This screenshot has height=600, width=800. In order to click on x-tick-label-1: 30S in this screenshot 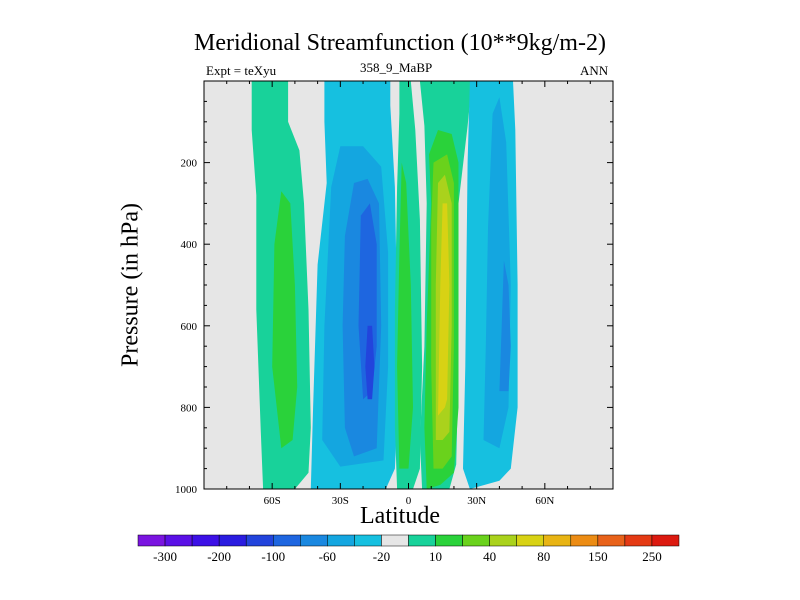, I will do `click(340, 501)`.